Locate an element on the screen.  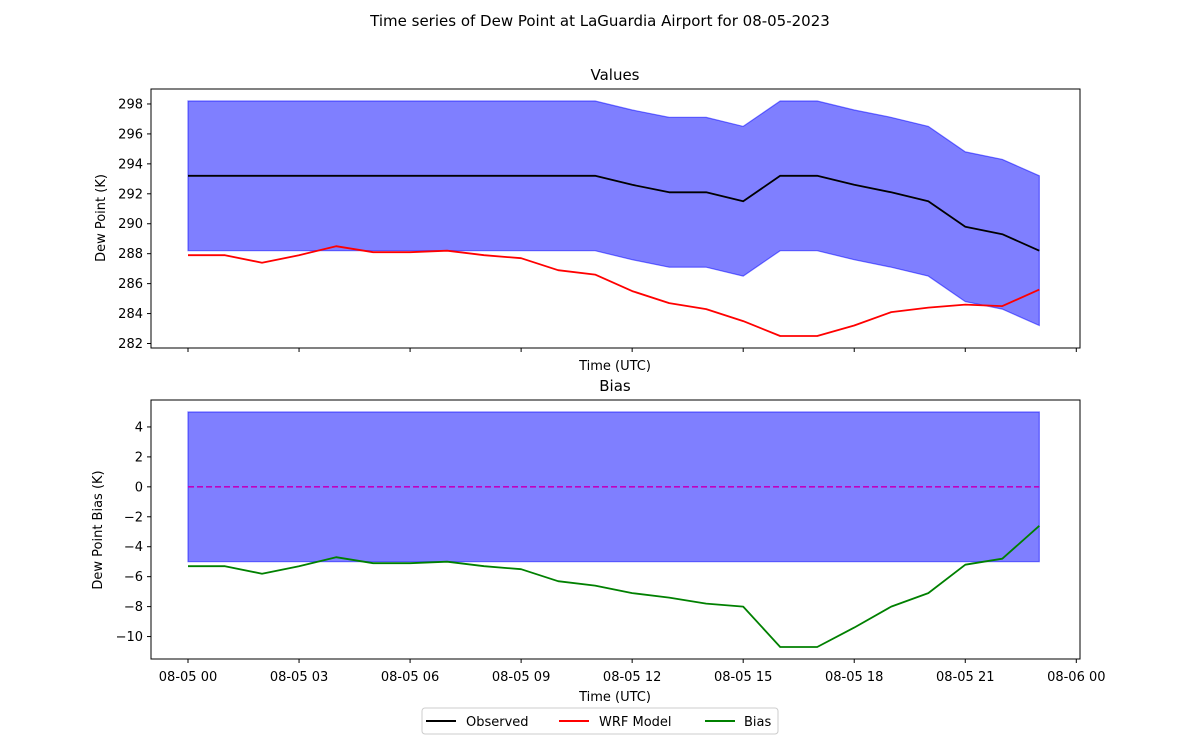
bias-y-tick-label: 2 is located at coordinates (139, 457).